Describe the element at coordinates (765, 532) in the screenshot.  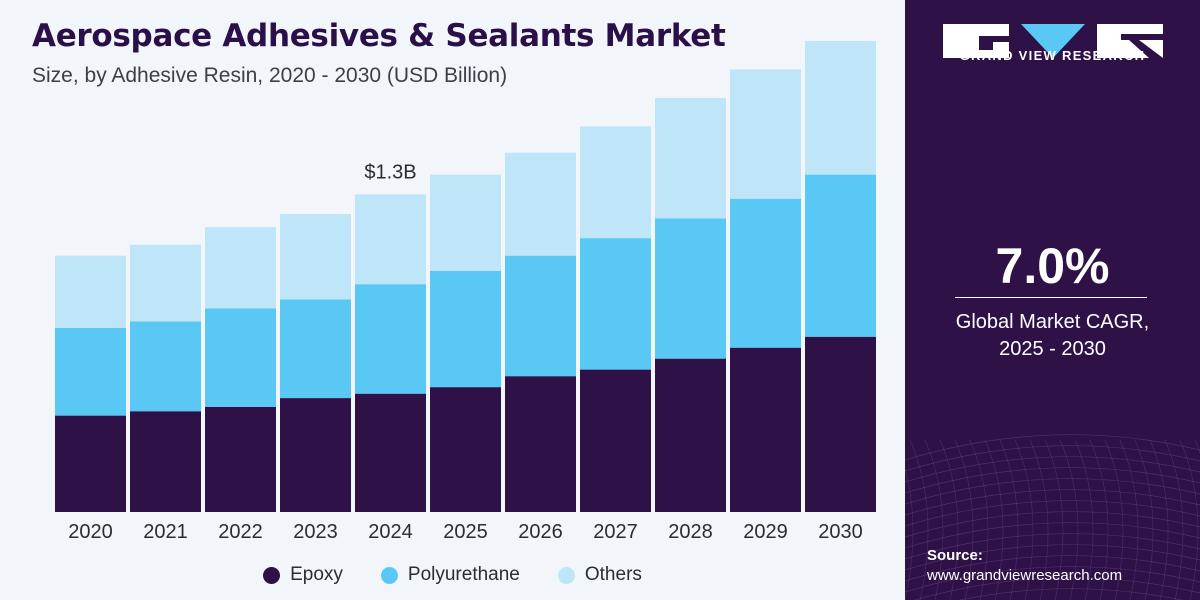
I see `x-tick-label-2029: 2029` at that location.